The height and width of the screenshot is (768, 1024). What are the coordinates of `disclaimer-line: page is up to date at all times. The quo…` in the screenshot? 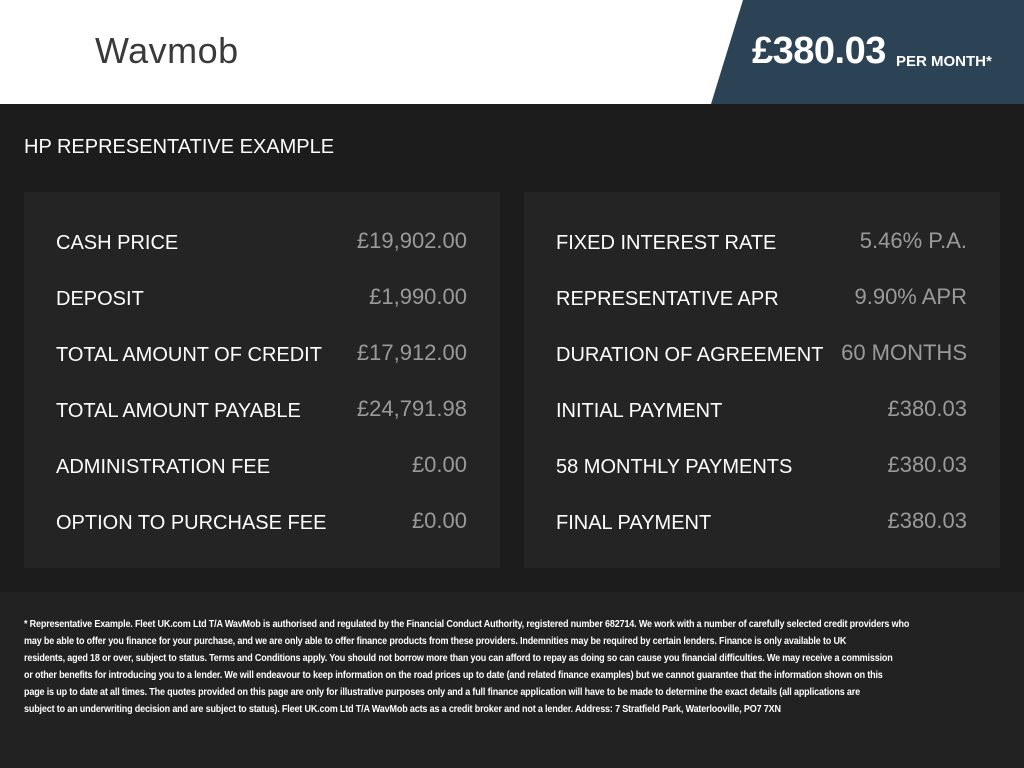 It's located at (442, 692).